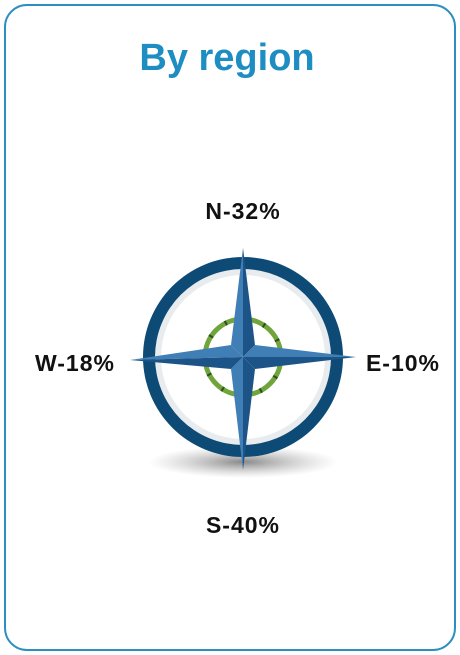  Describe the element at coordinates (237, 302) in the screenshot. I see `arm-n-left` at that location.